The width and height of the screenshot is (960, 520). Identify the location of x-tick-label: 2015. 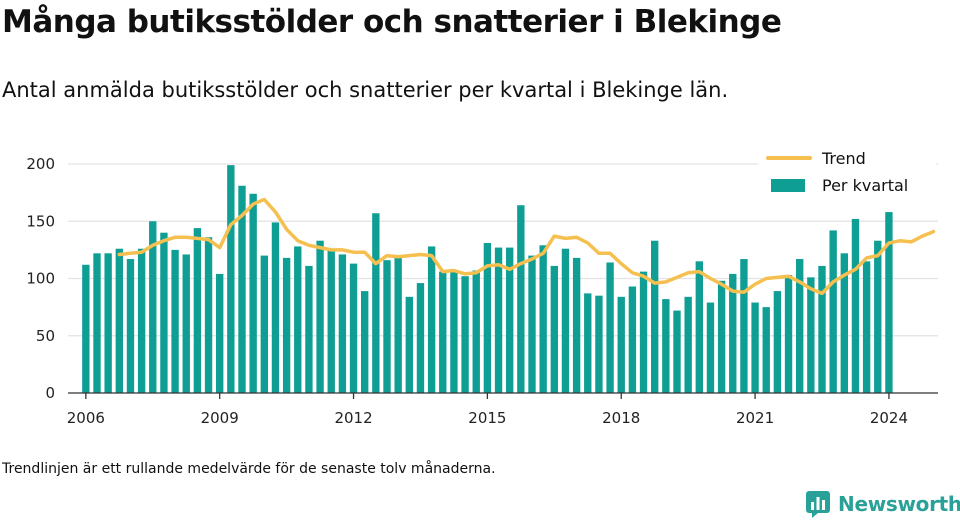
(487, 418).